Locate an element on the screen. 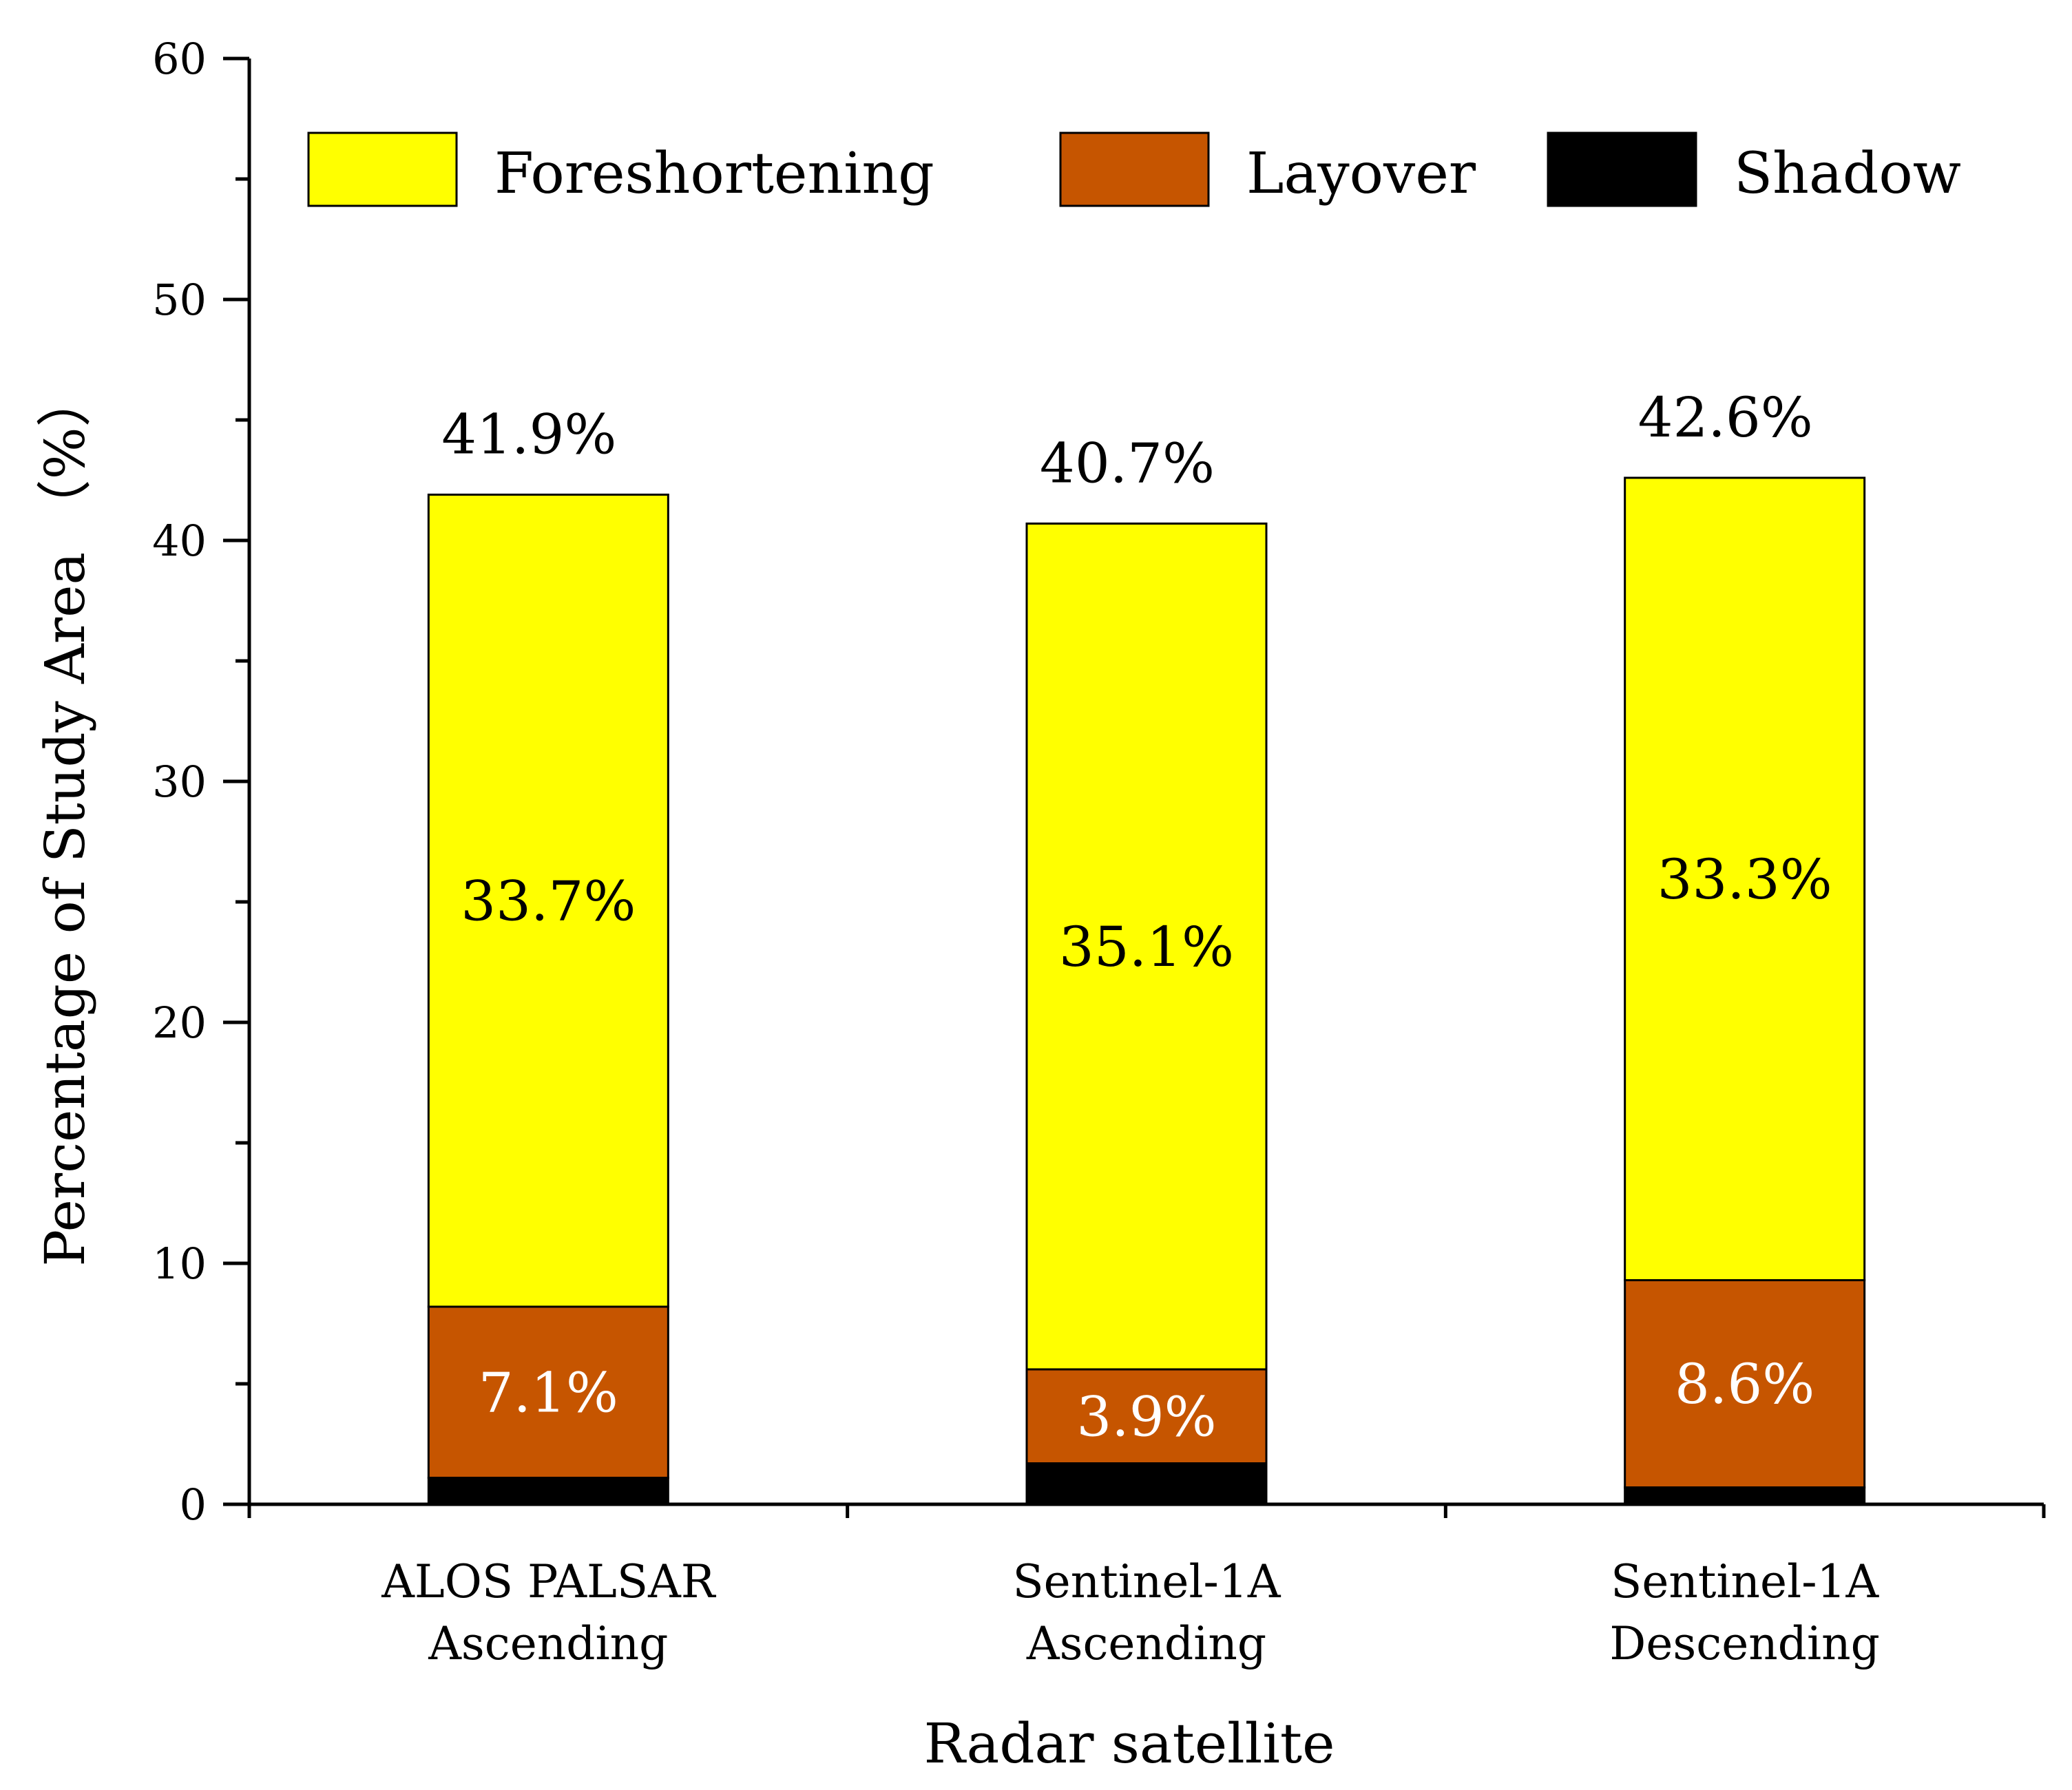 Image resolution: width=2072 pixels, height=1790 pixels. y-tick-label: 30 is located at coordinates (180, 782).